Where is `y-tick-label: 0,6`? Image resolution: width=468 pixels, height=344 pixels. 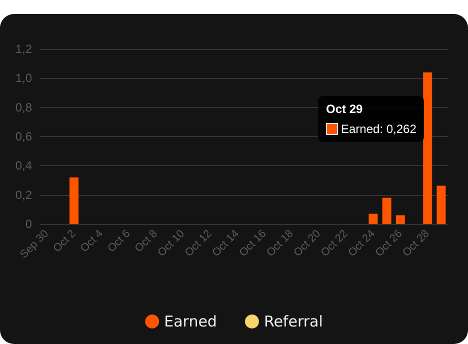 y-tick-label: 0,6 is located at coordinates (23, 137).